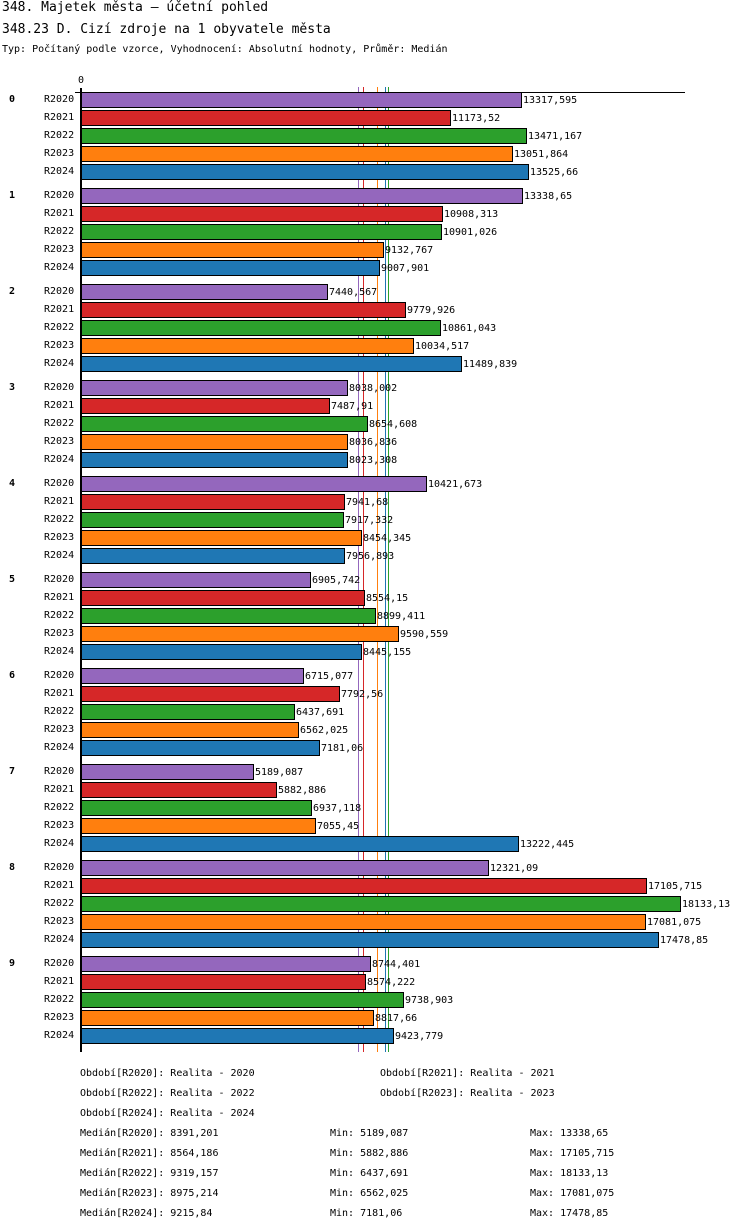 The height and width of the screenshot is (1232, 750). Describe the element at coordinates (366, 1213) in the screenshot. I see `min-stat: Min: 7181,06` at that location.